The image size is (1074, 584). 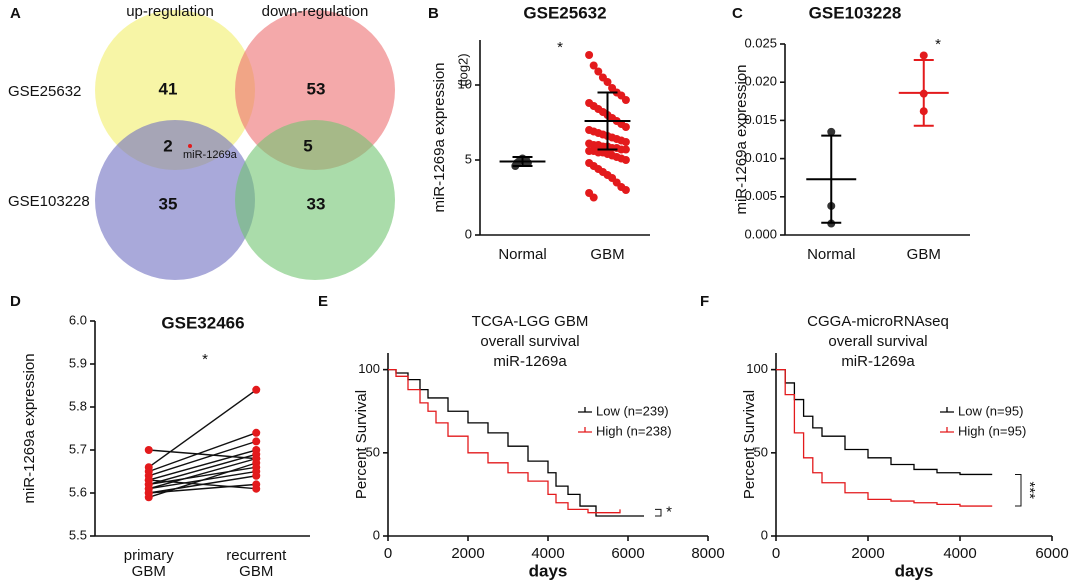 What do you see at coordinates (855, 12) in the screenshot?
I see `chart-title: GSE103228` at bounding box center [855, 12].